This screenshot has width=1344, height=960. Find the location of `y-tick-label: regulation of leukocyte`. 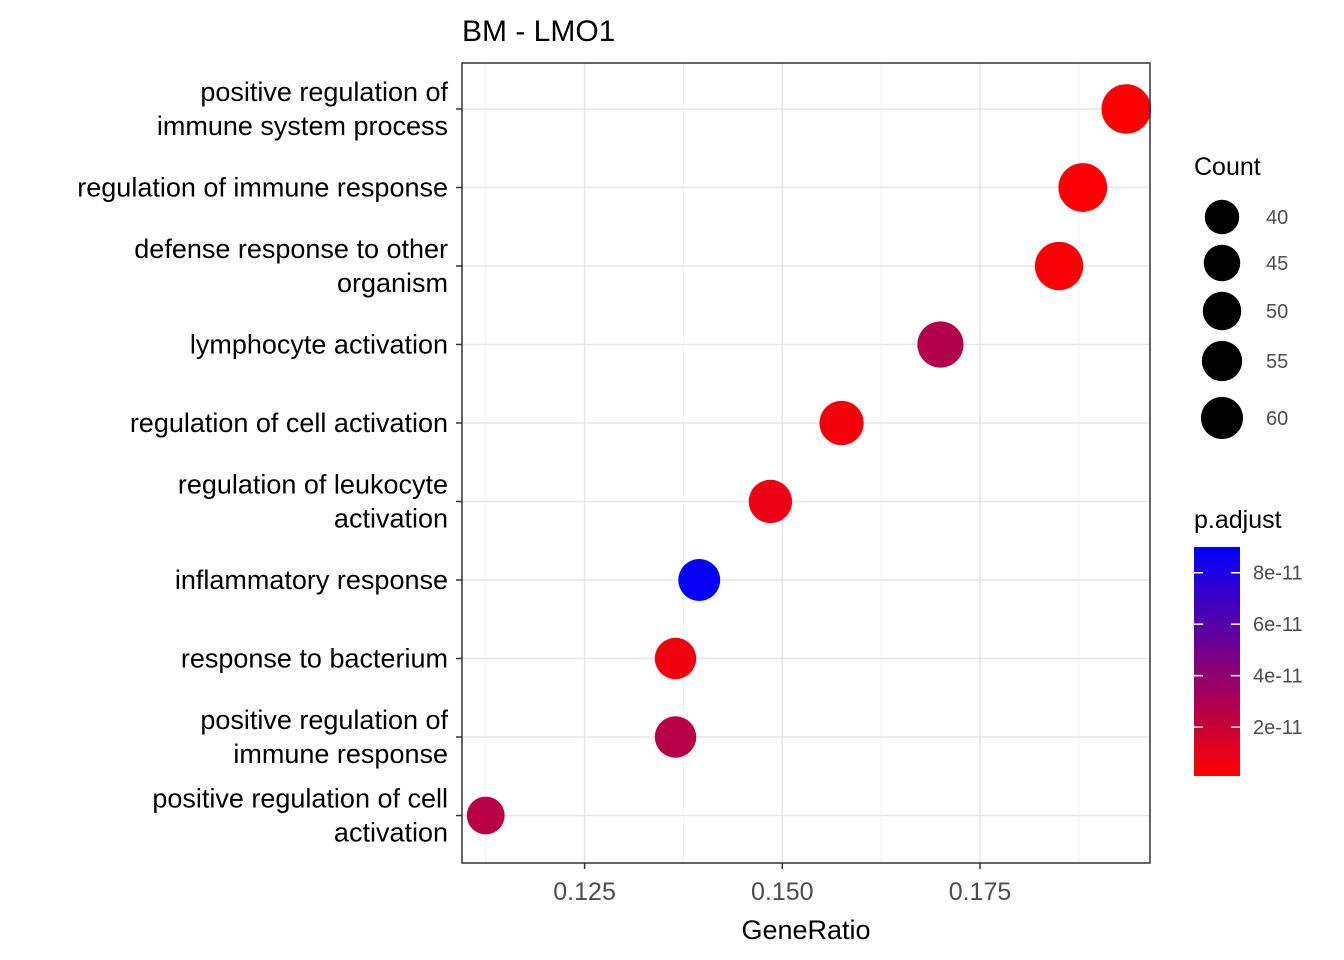

y-tick-label: regulation of leukocyte is located at coordinates (313, 485).